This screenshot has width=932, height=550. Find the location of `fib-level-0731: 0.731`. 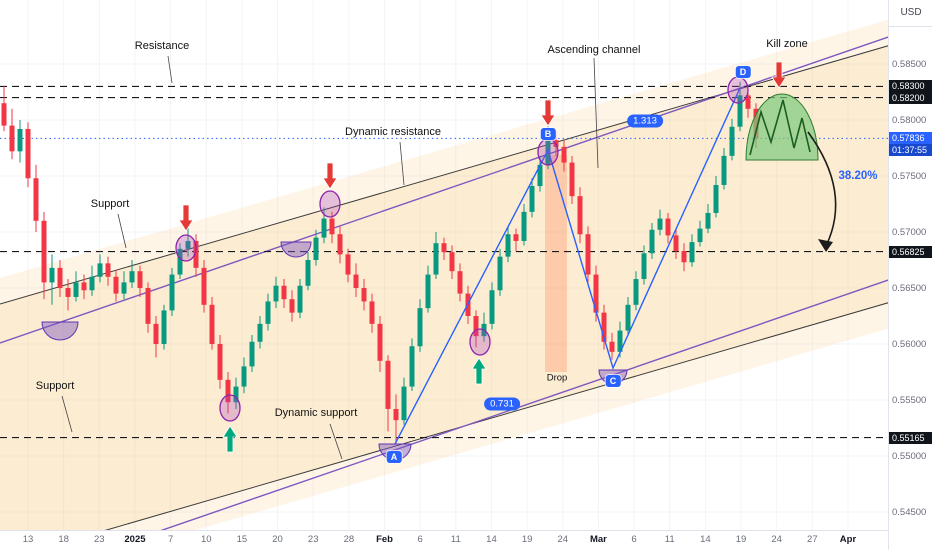

fib-level-0731: 0.731 is located at coordinates (502, 404).